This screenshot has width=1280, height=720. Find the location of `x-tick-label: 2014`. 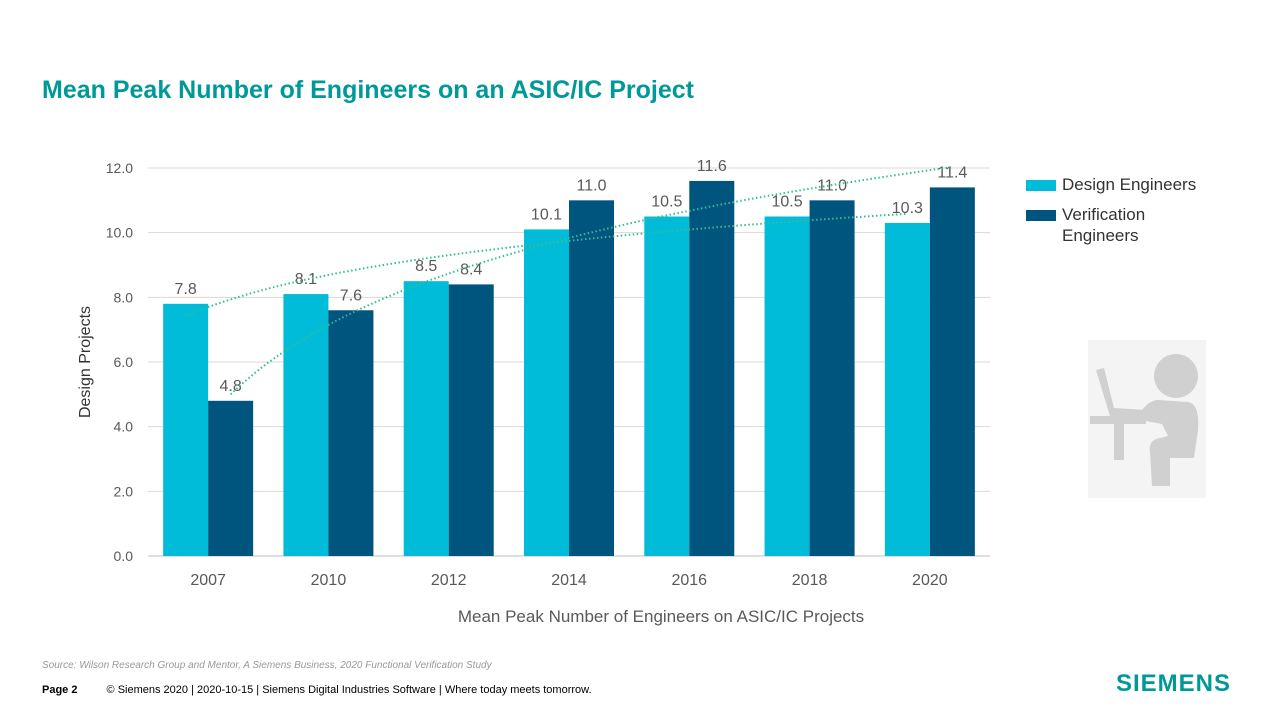

x-tick-label: 2014 is located at coordinates (569, 580).